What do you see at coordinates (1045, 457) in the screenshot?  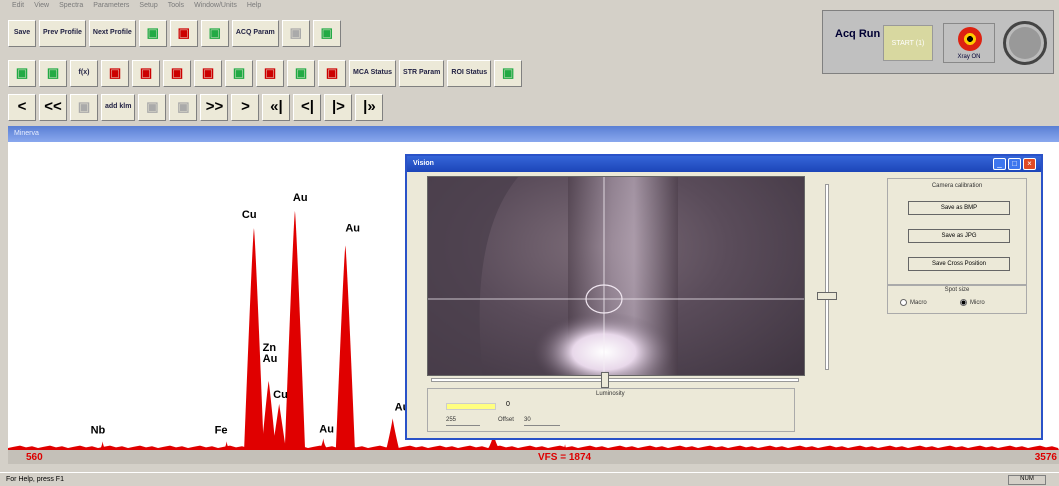 I see `axis-max-label: 3576` at bounding box center [1045, 457].